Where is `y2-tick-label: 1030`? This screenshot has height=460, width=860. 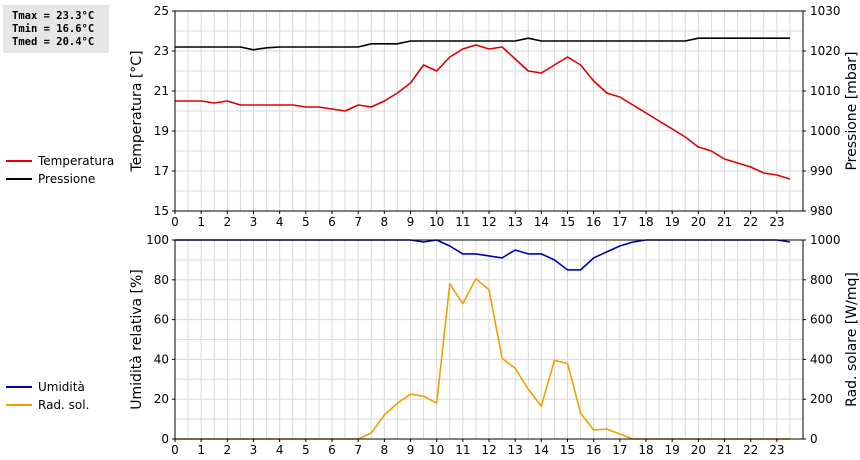
y2-tick-label: 1030 is located at coordinates (825, 11).